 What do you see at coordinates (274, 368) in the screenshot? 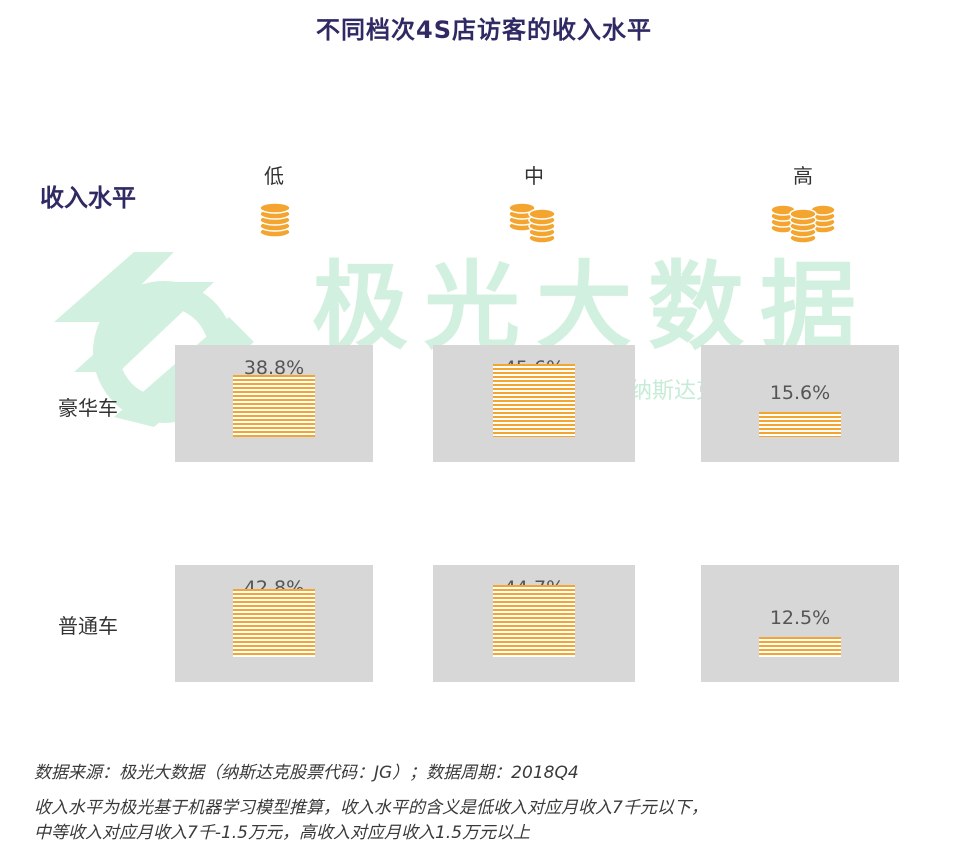
I see `data-label: 38.8%` at bounding box center [274, 368].